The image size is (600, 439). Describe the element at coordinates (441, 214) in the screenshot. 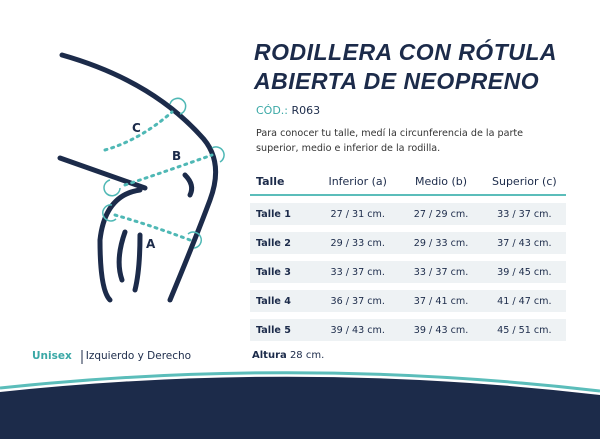

I see `table-cell: 27 / 29 cm.` at that location.